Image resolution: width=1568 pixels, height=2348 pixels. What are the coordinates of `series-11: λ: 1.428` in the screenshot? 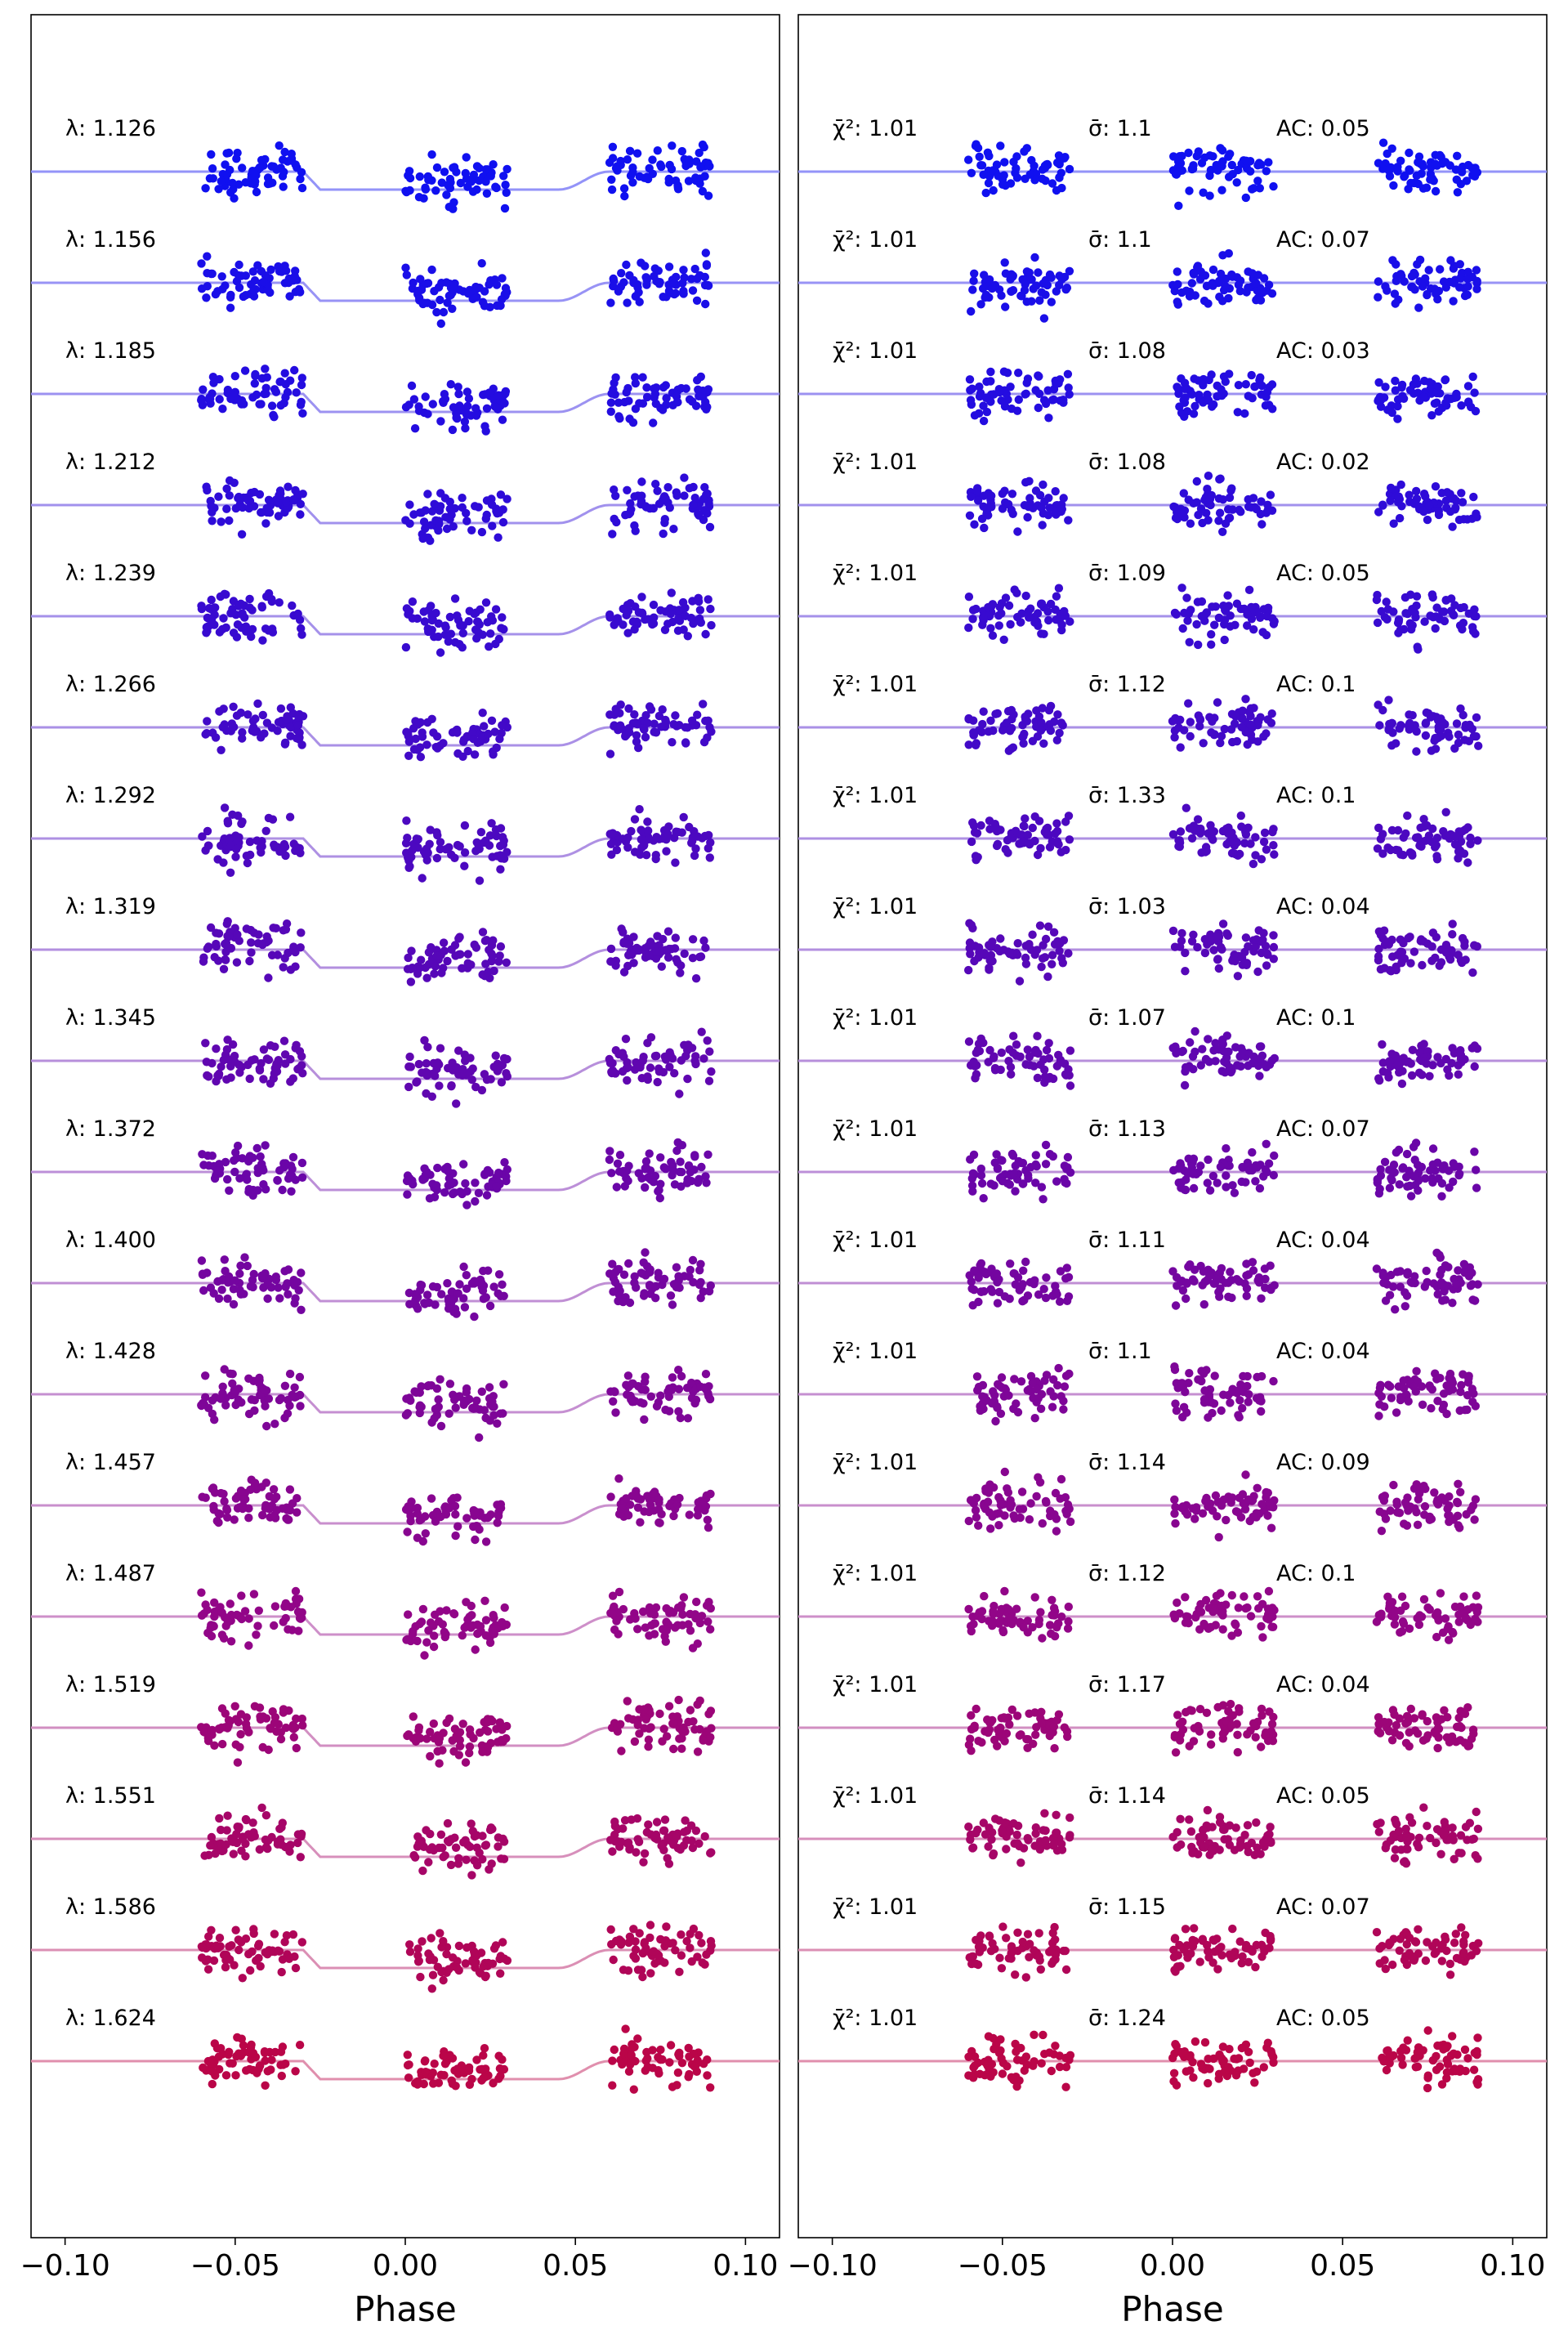 It's located at (405, 1390).